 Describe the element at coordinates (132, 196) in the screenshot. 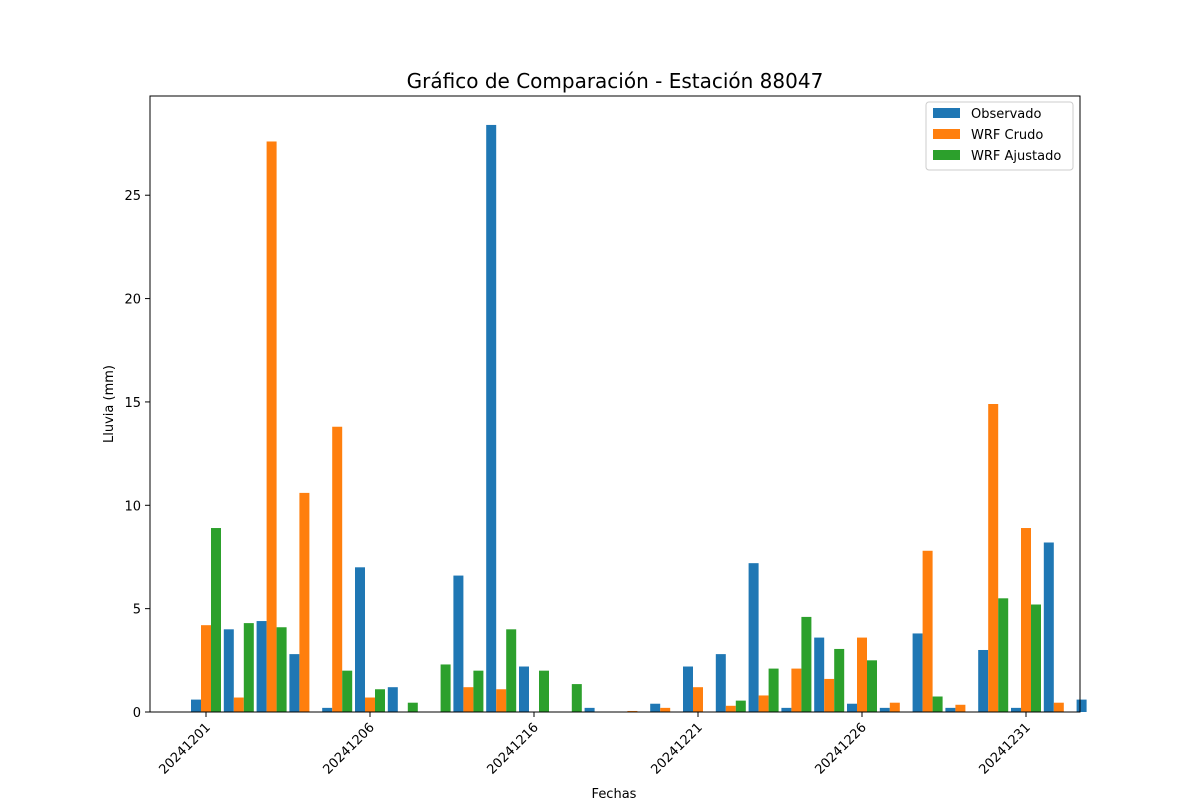

I see `y-tick-label: 25` at that location.